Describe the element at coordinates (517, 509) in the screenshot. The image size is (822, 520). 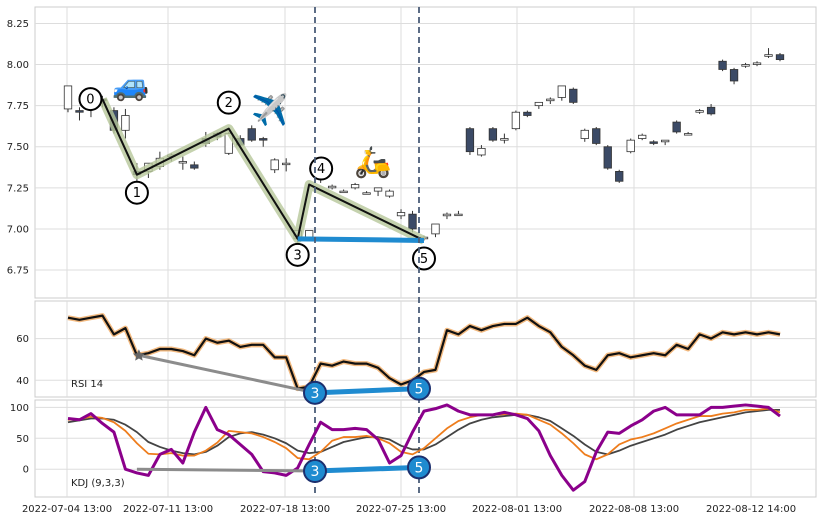
I see `x-tick-label: 2022-08-01 13:00` at that location.